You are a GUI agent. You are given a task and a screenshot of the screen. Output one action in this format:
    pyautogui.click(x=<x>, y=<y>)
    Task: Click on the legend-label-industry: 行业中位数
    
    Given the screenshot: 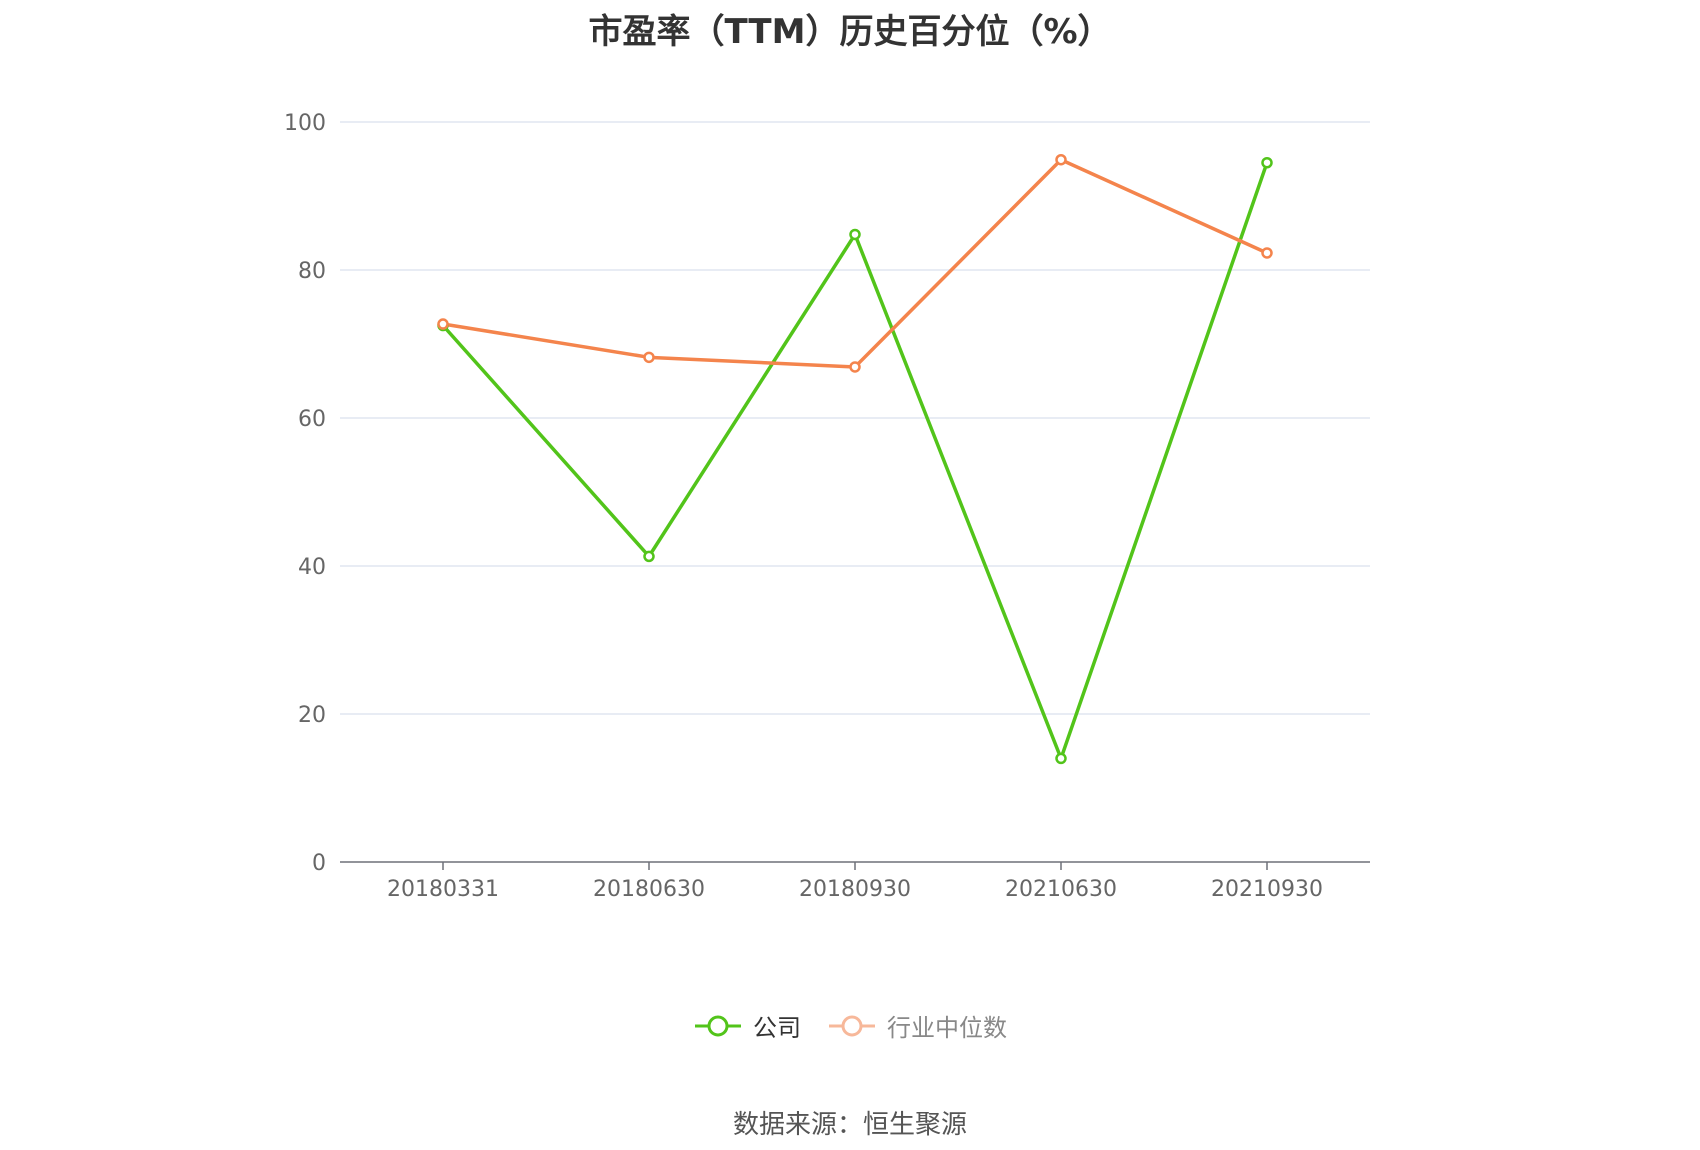 What is the action you would take?
    pyautogui.click(x=947, y=1028)
    